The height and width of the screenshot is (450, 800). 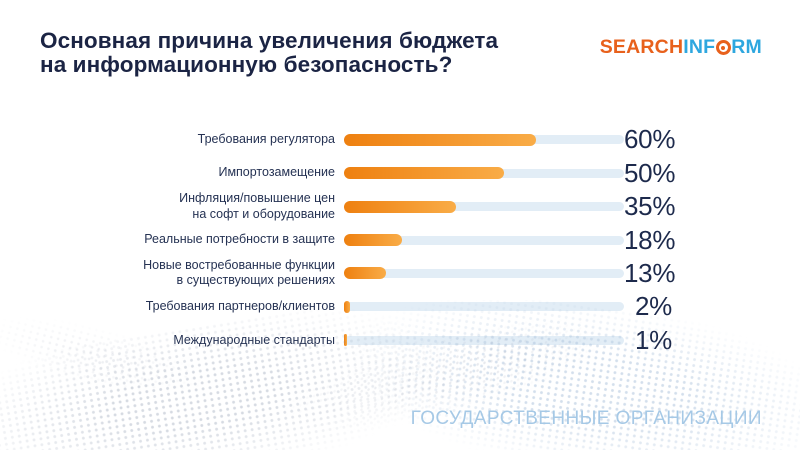 What do you see at coordinates (653, 306) in the screenshot?
I see `bar-value: 2%` at bounding box center [653, 306].